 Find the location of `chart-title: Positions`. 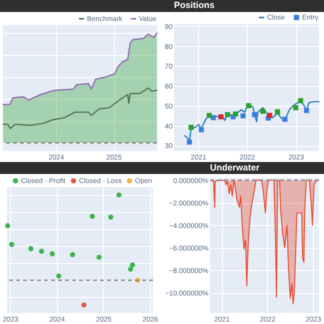

chart-title: Positions is located at coordinates (194, 5).